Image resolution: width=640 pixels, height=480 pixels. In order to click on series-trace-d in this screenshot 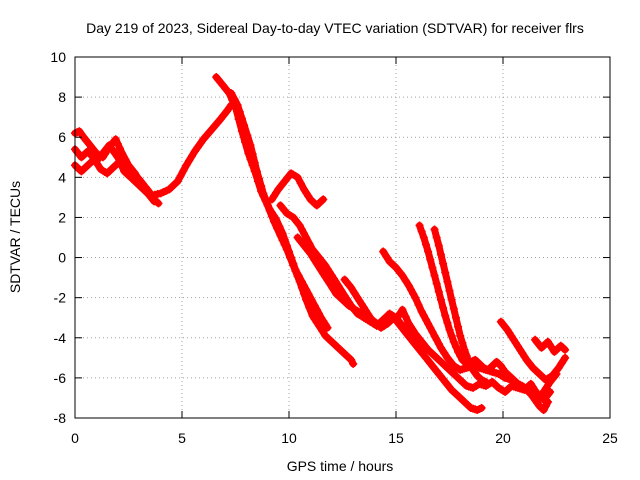, I will do `click(285, 220)`.